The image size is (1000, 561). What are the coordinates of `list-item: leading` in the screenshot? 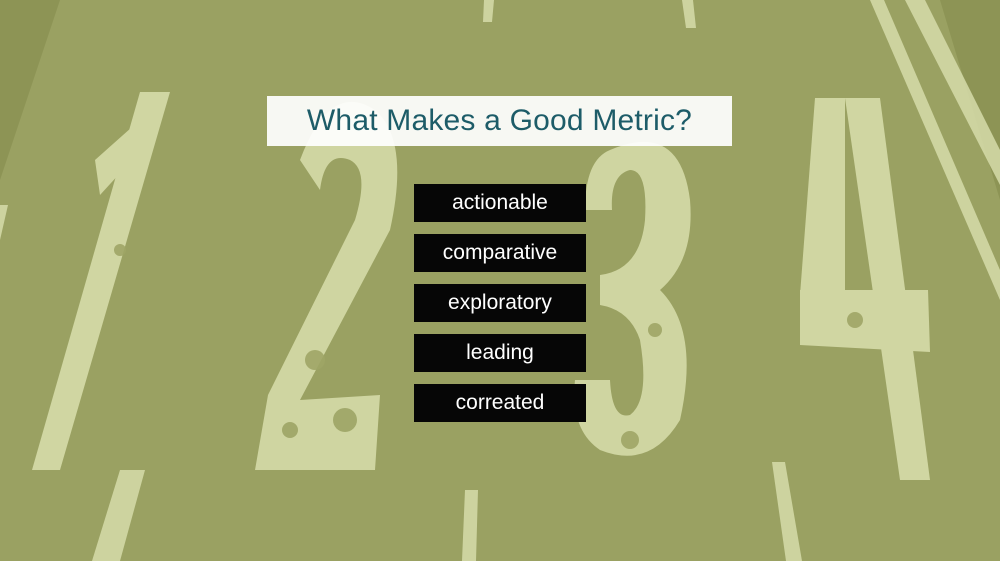 It's located at (500, 353).